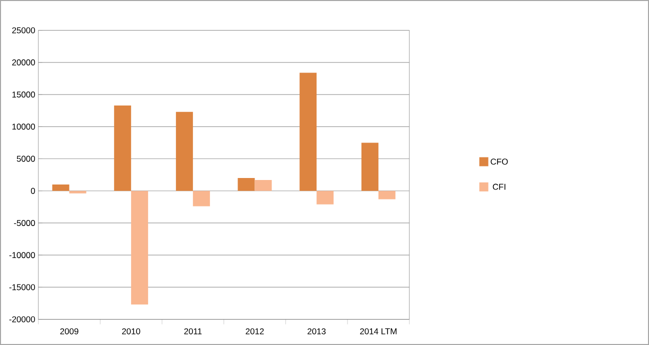 The height and width of the screenshot is (345, 649). Describe the element at coordinates (25, 159) in the screenshot. I see `y-tick-label: 5000` at that location.